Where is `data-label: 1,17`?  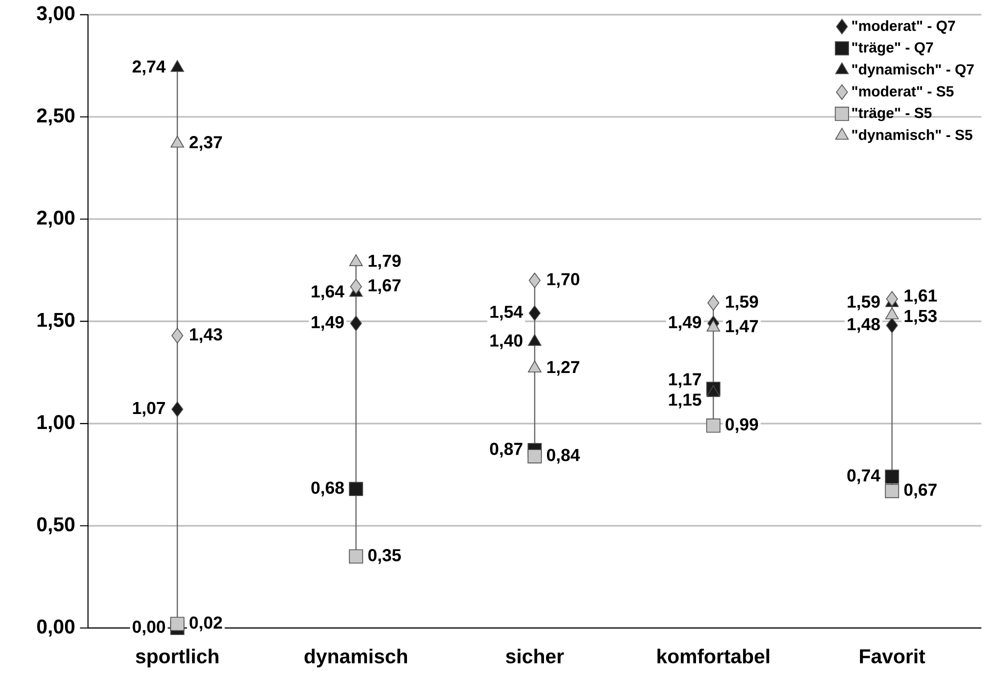 data-label: 1,17 is located at coordinates (685, 380).